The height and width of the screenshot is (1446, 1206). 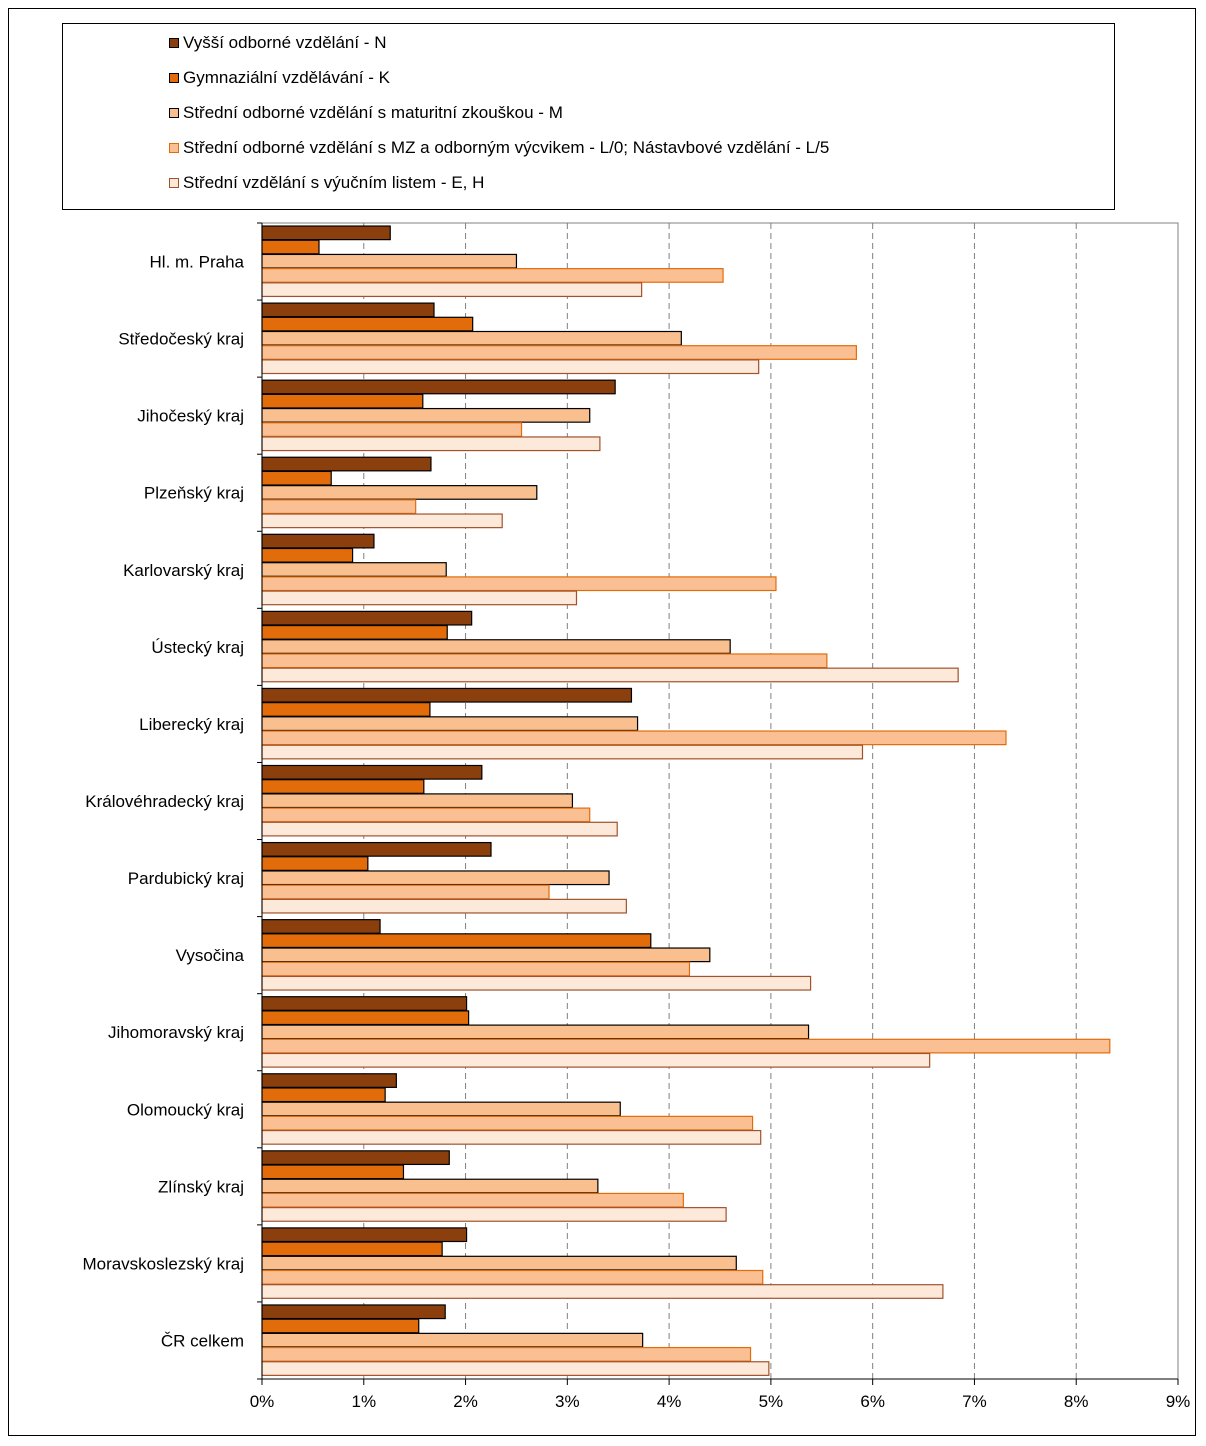 What do you see at coordinates (186, 878) in the screenshot?
I see `category-label: Pardubický kraj` at bounding box center [186, 878].